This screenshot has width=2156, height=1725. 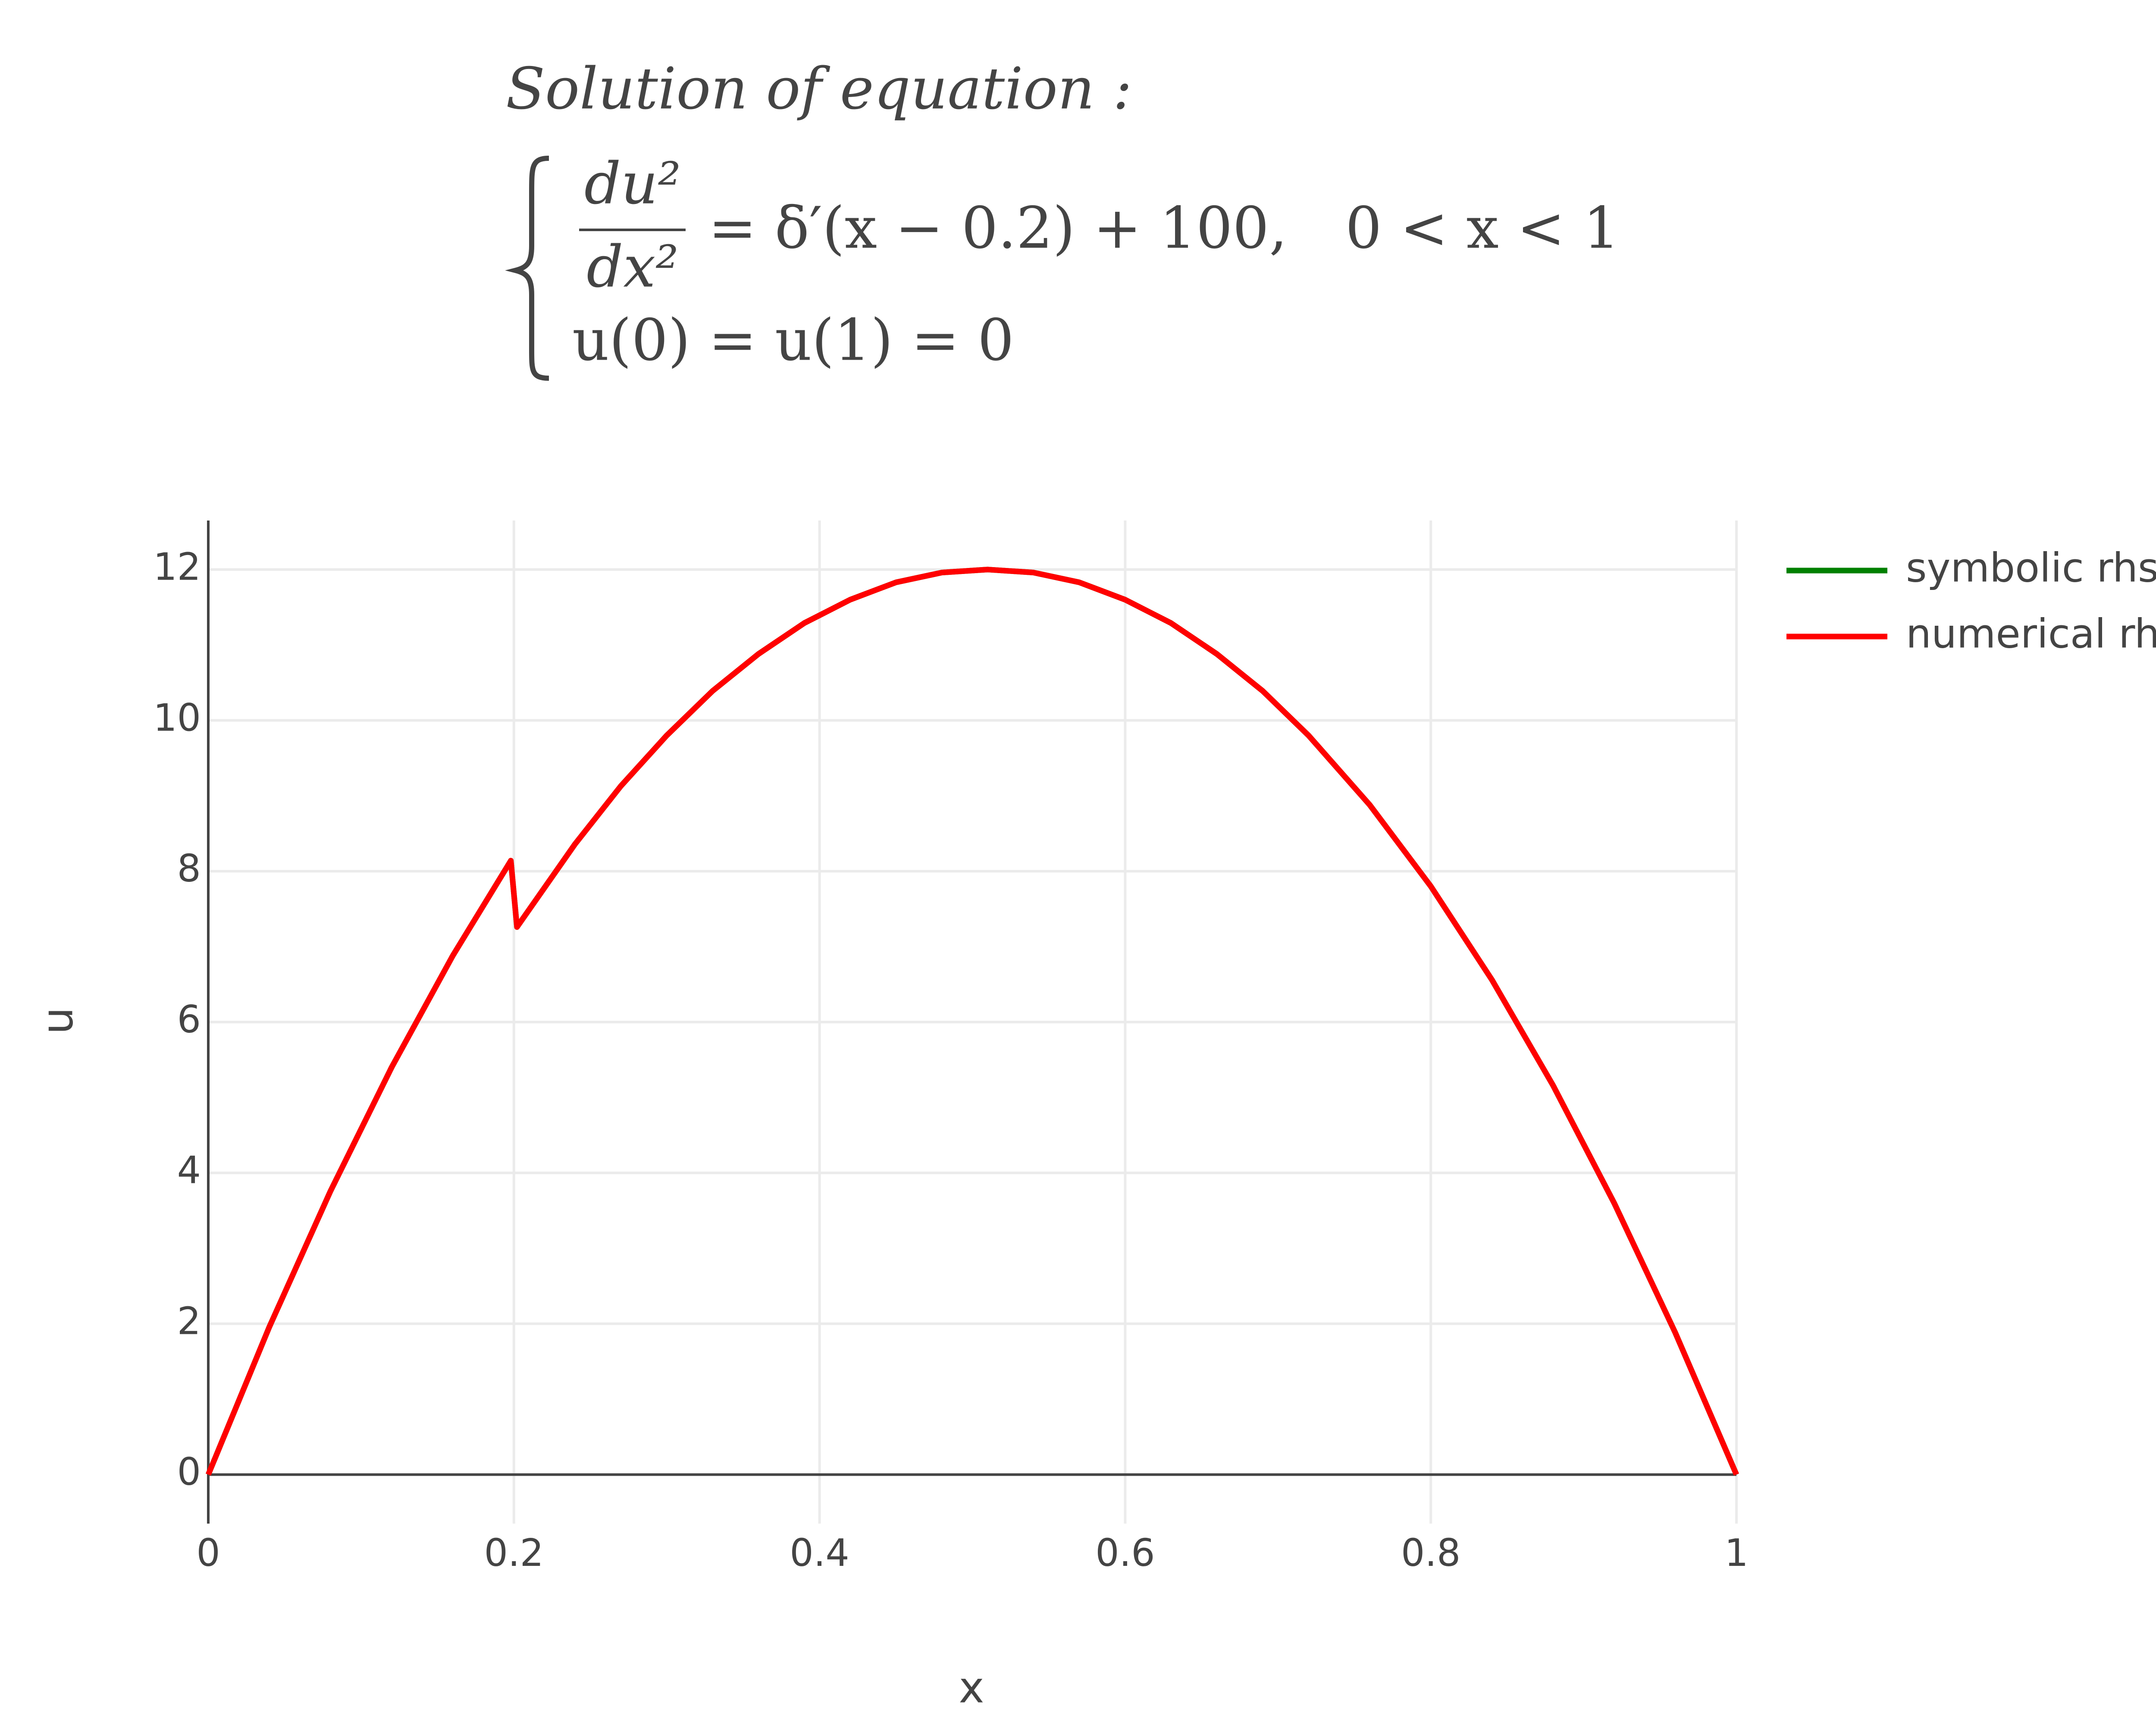 I want to click on y-tick-label: 10, so click(x=177, y=718).